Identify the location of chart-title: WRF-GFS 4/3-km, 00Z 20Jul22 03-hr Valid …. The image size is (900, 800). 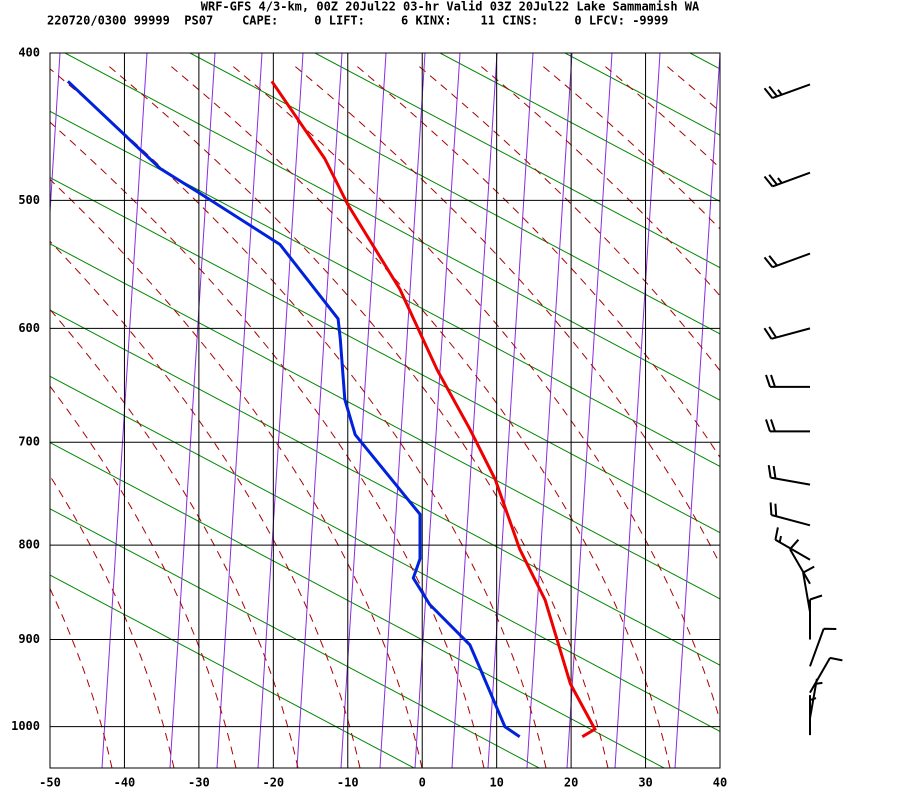
(450, 7).